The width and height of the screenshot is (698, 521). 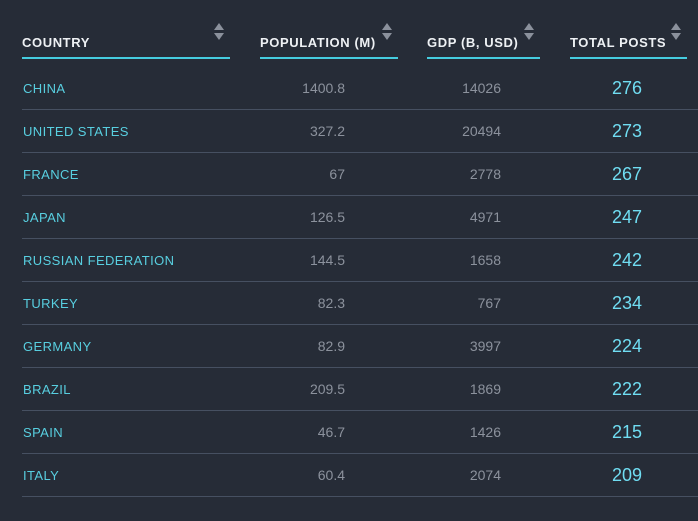 I want to click on total-posts-cell: 242, so click(x=626, y=259).